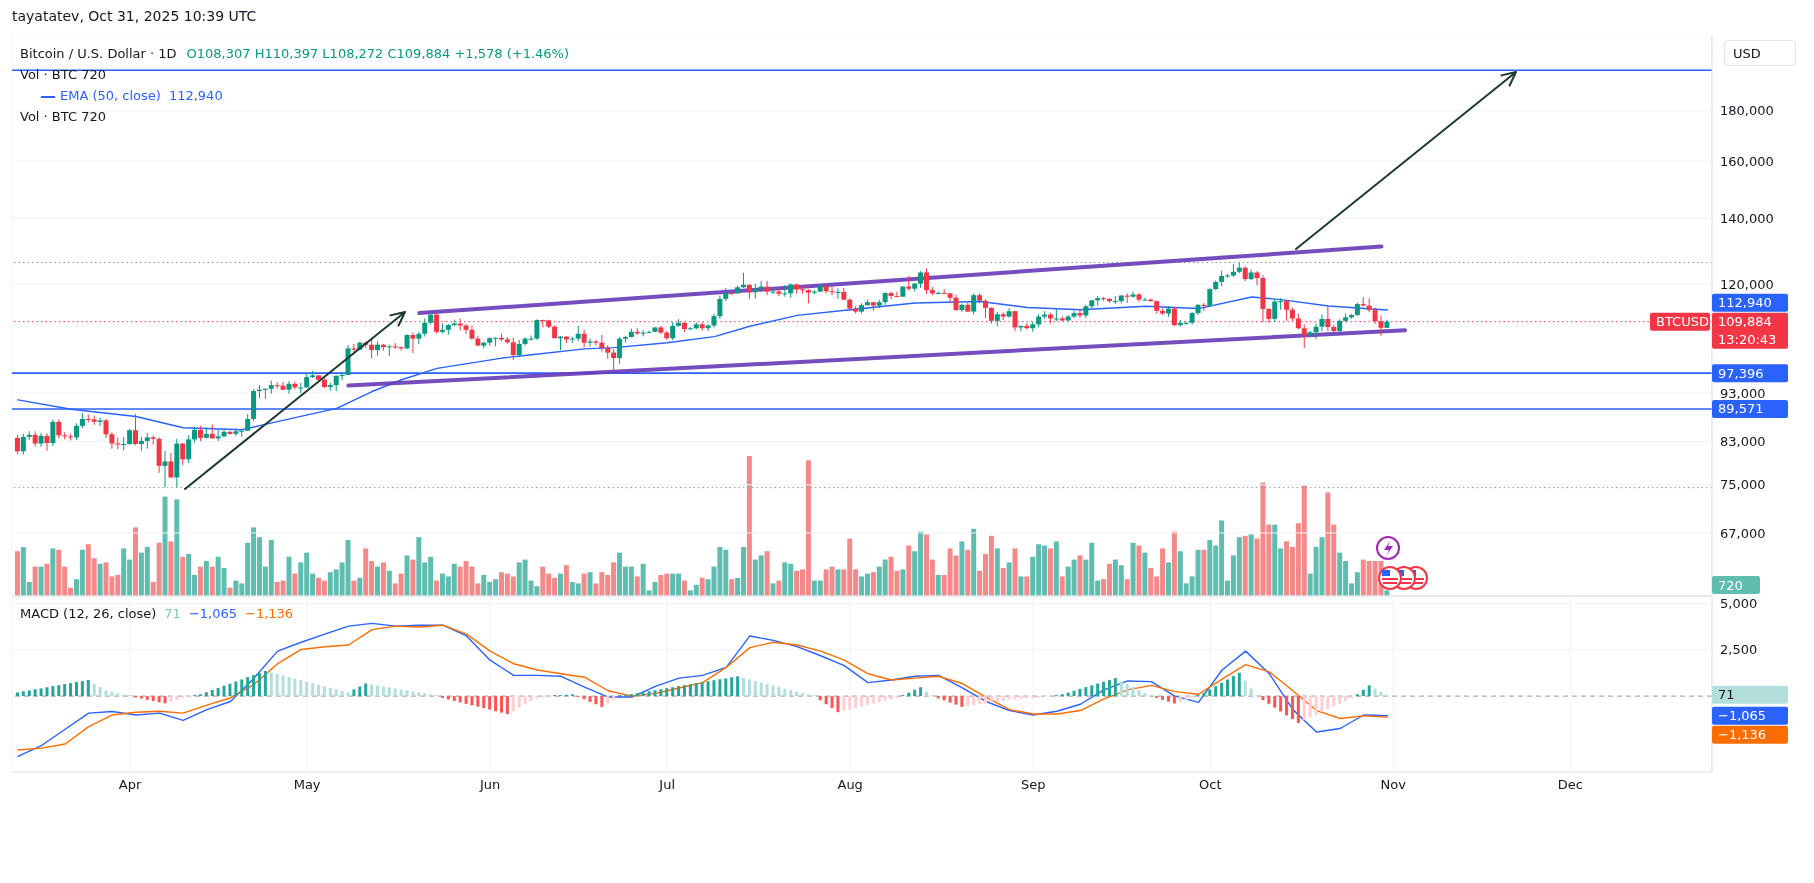 The height and width of the screenshot is (883, 1814). Describe the element at coordinates (110, 95) in the screenshot. I see `legend-label: EMA (50, close)` at that location.